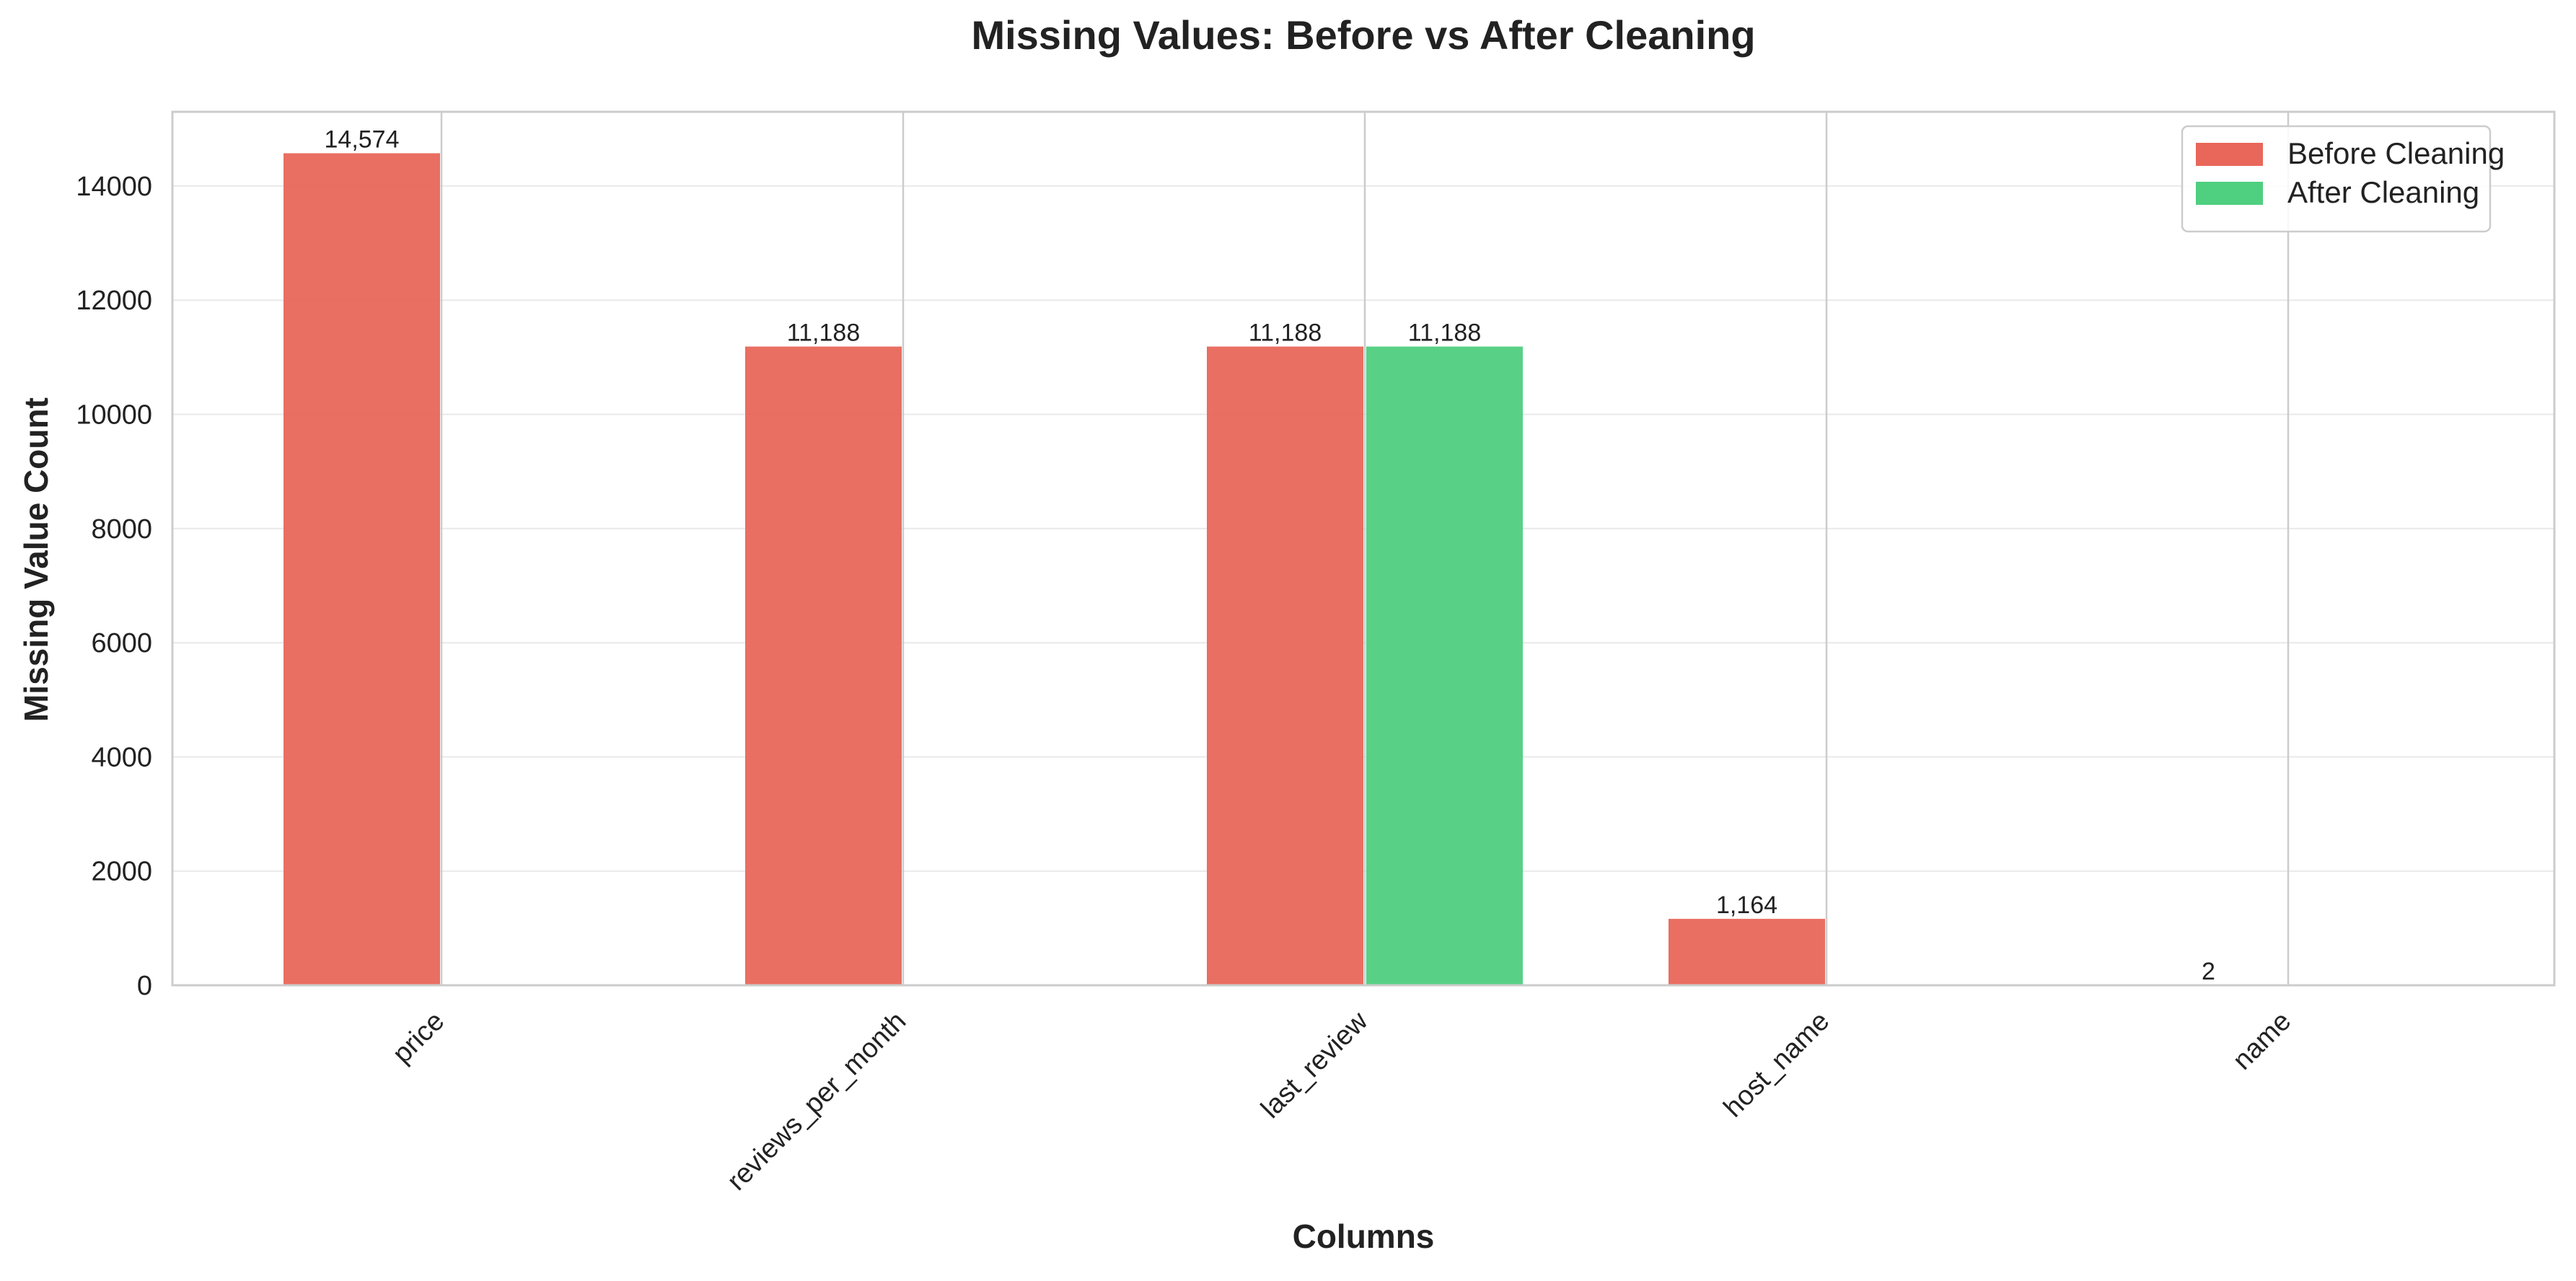  What do you see at coordinates (1444, 665) in the screenshot?
I see `bar-after-cleaning` at bounding box center [1444, 665].